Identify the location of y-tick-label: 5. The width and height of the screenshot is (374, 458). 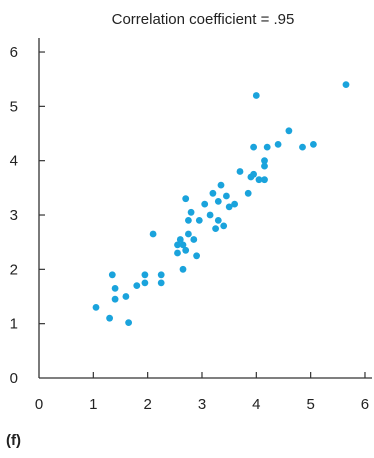
(14, 106).